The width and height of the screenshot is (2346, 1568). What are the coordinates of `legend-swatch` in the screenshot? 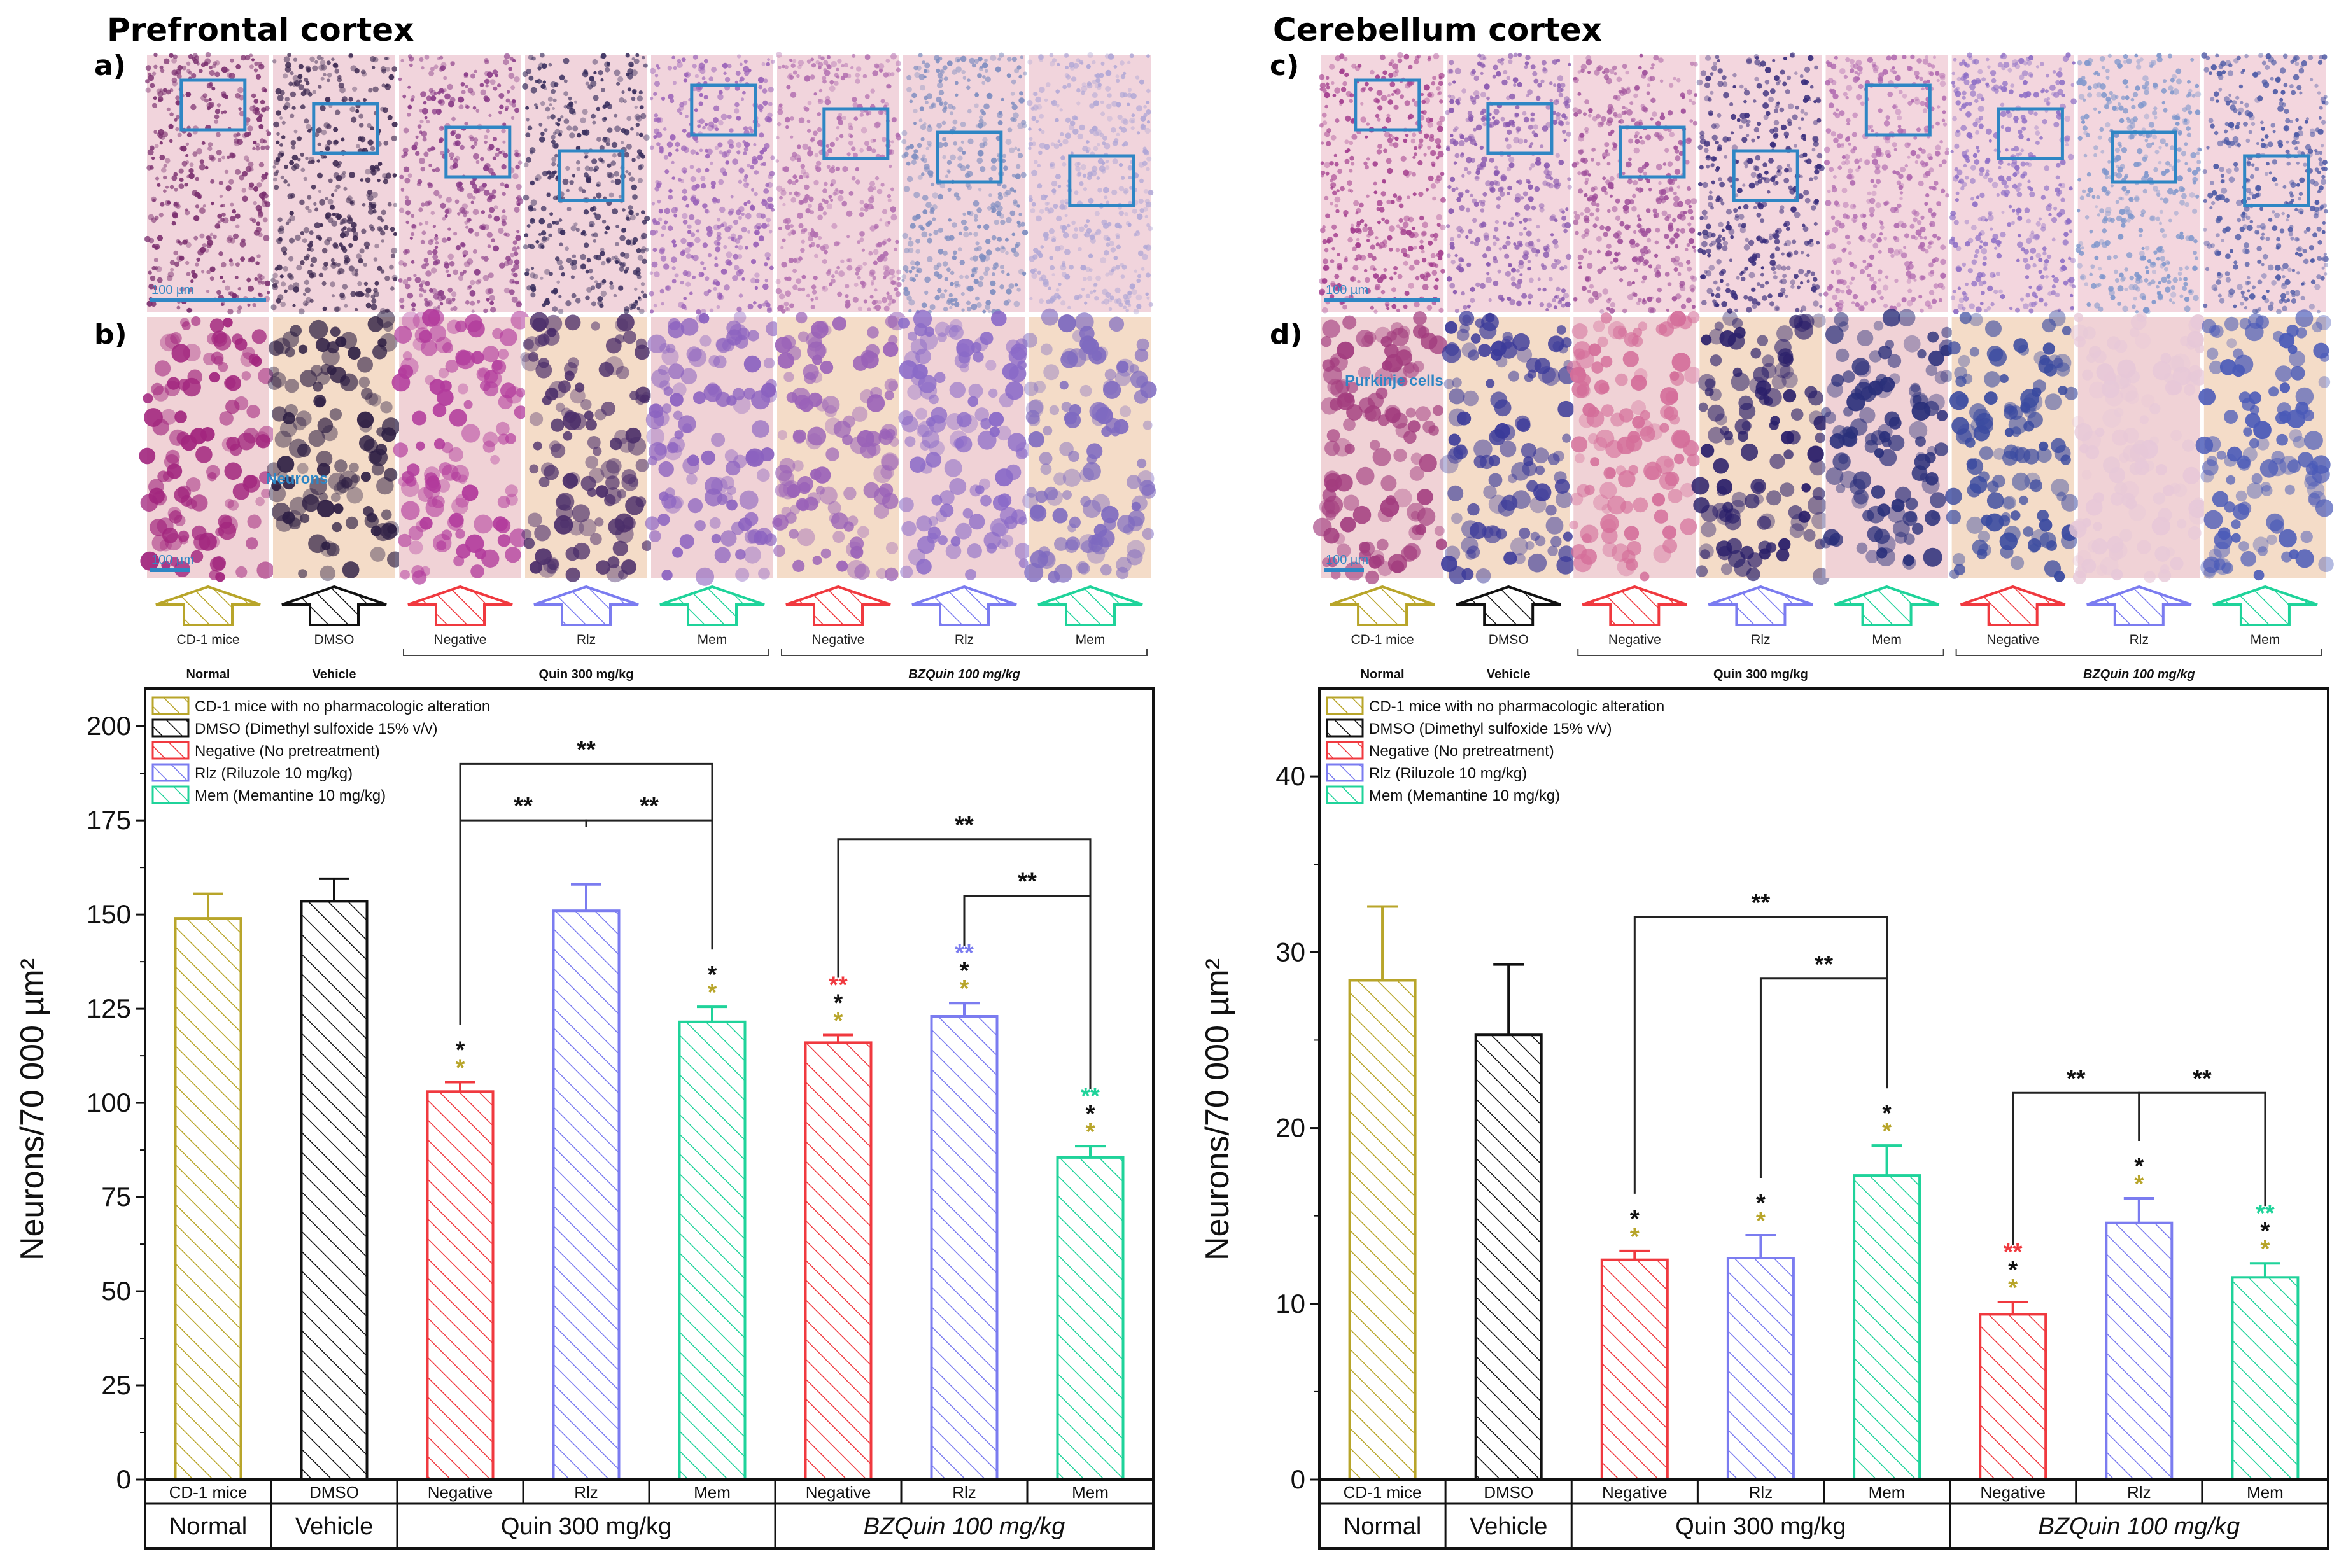 It's located at (170, 705).